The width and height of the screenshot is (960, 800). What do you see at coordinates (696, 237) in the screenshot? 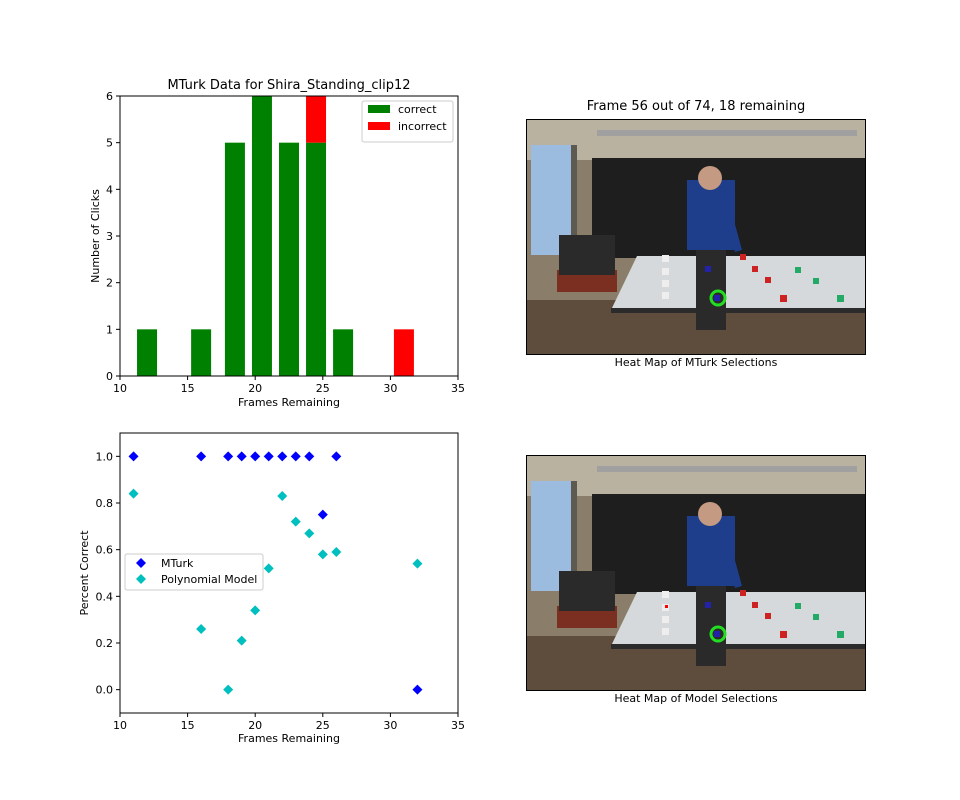
I see `mturk-heatmap-image` at bounding box center [696, 237].